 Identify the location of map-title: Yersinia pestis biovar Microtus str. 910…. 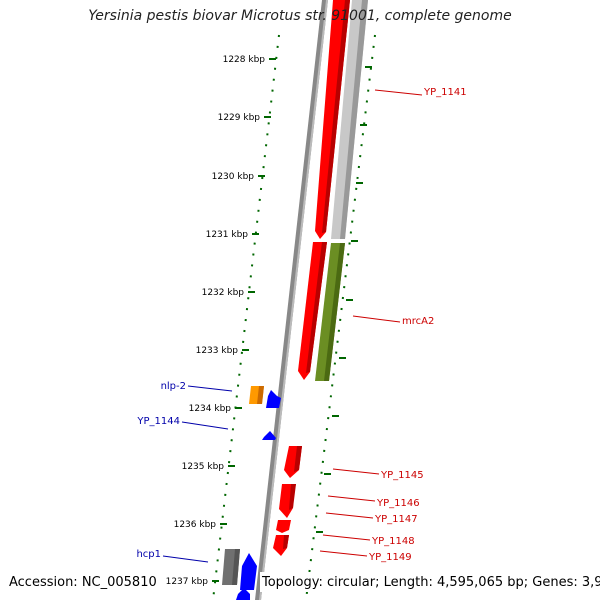
(300, 16).